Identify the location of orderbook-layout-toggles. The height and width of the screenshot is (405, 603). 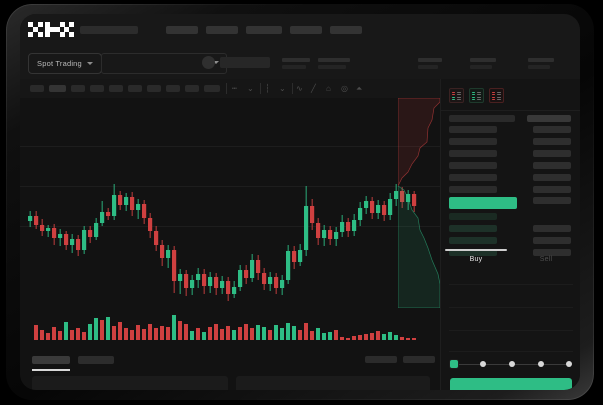
(476, 95).